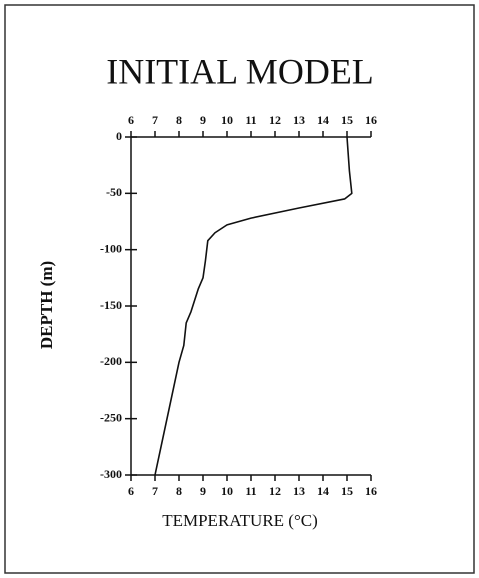 The image size is (479, 578). What do you see at coordinates (114, 192) in the screenshot?
I see `y-tick-label: -50` at bounding box center [114, 192].